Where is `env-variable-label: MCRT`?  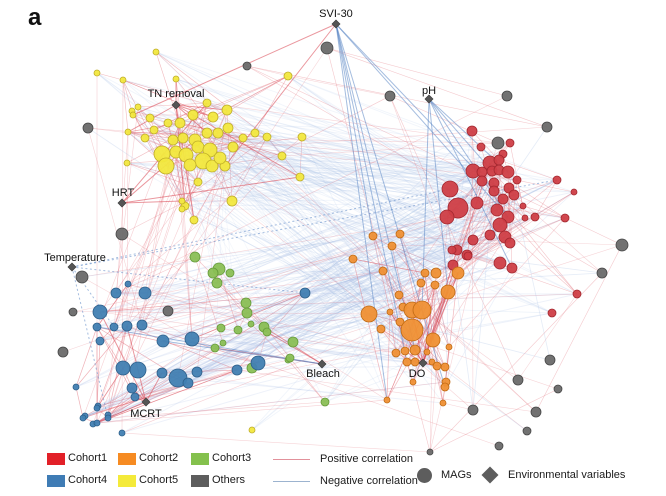 env-variable-label: MCRT is located at coordinates (146, 414).